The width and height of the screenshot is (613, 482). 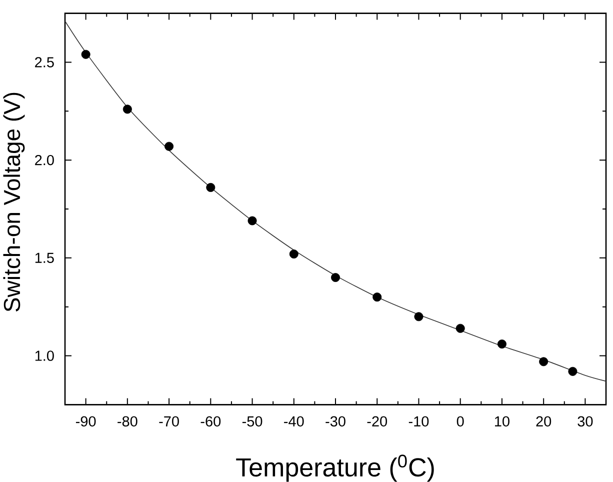 I want to click on y-axis-title: Switch-on Voltage (V), so click(x=14, y=202).